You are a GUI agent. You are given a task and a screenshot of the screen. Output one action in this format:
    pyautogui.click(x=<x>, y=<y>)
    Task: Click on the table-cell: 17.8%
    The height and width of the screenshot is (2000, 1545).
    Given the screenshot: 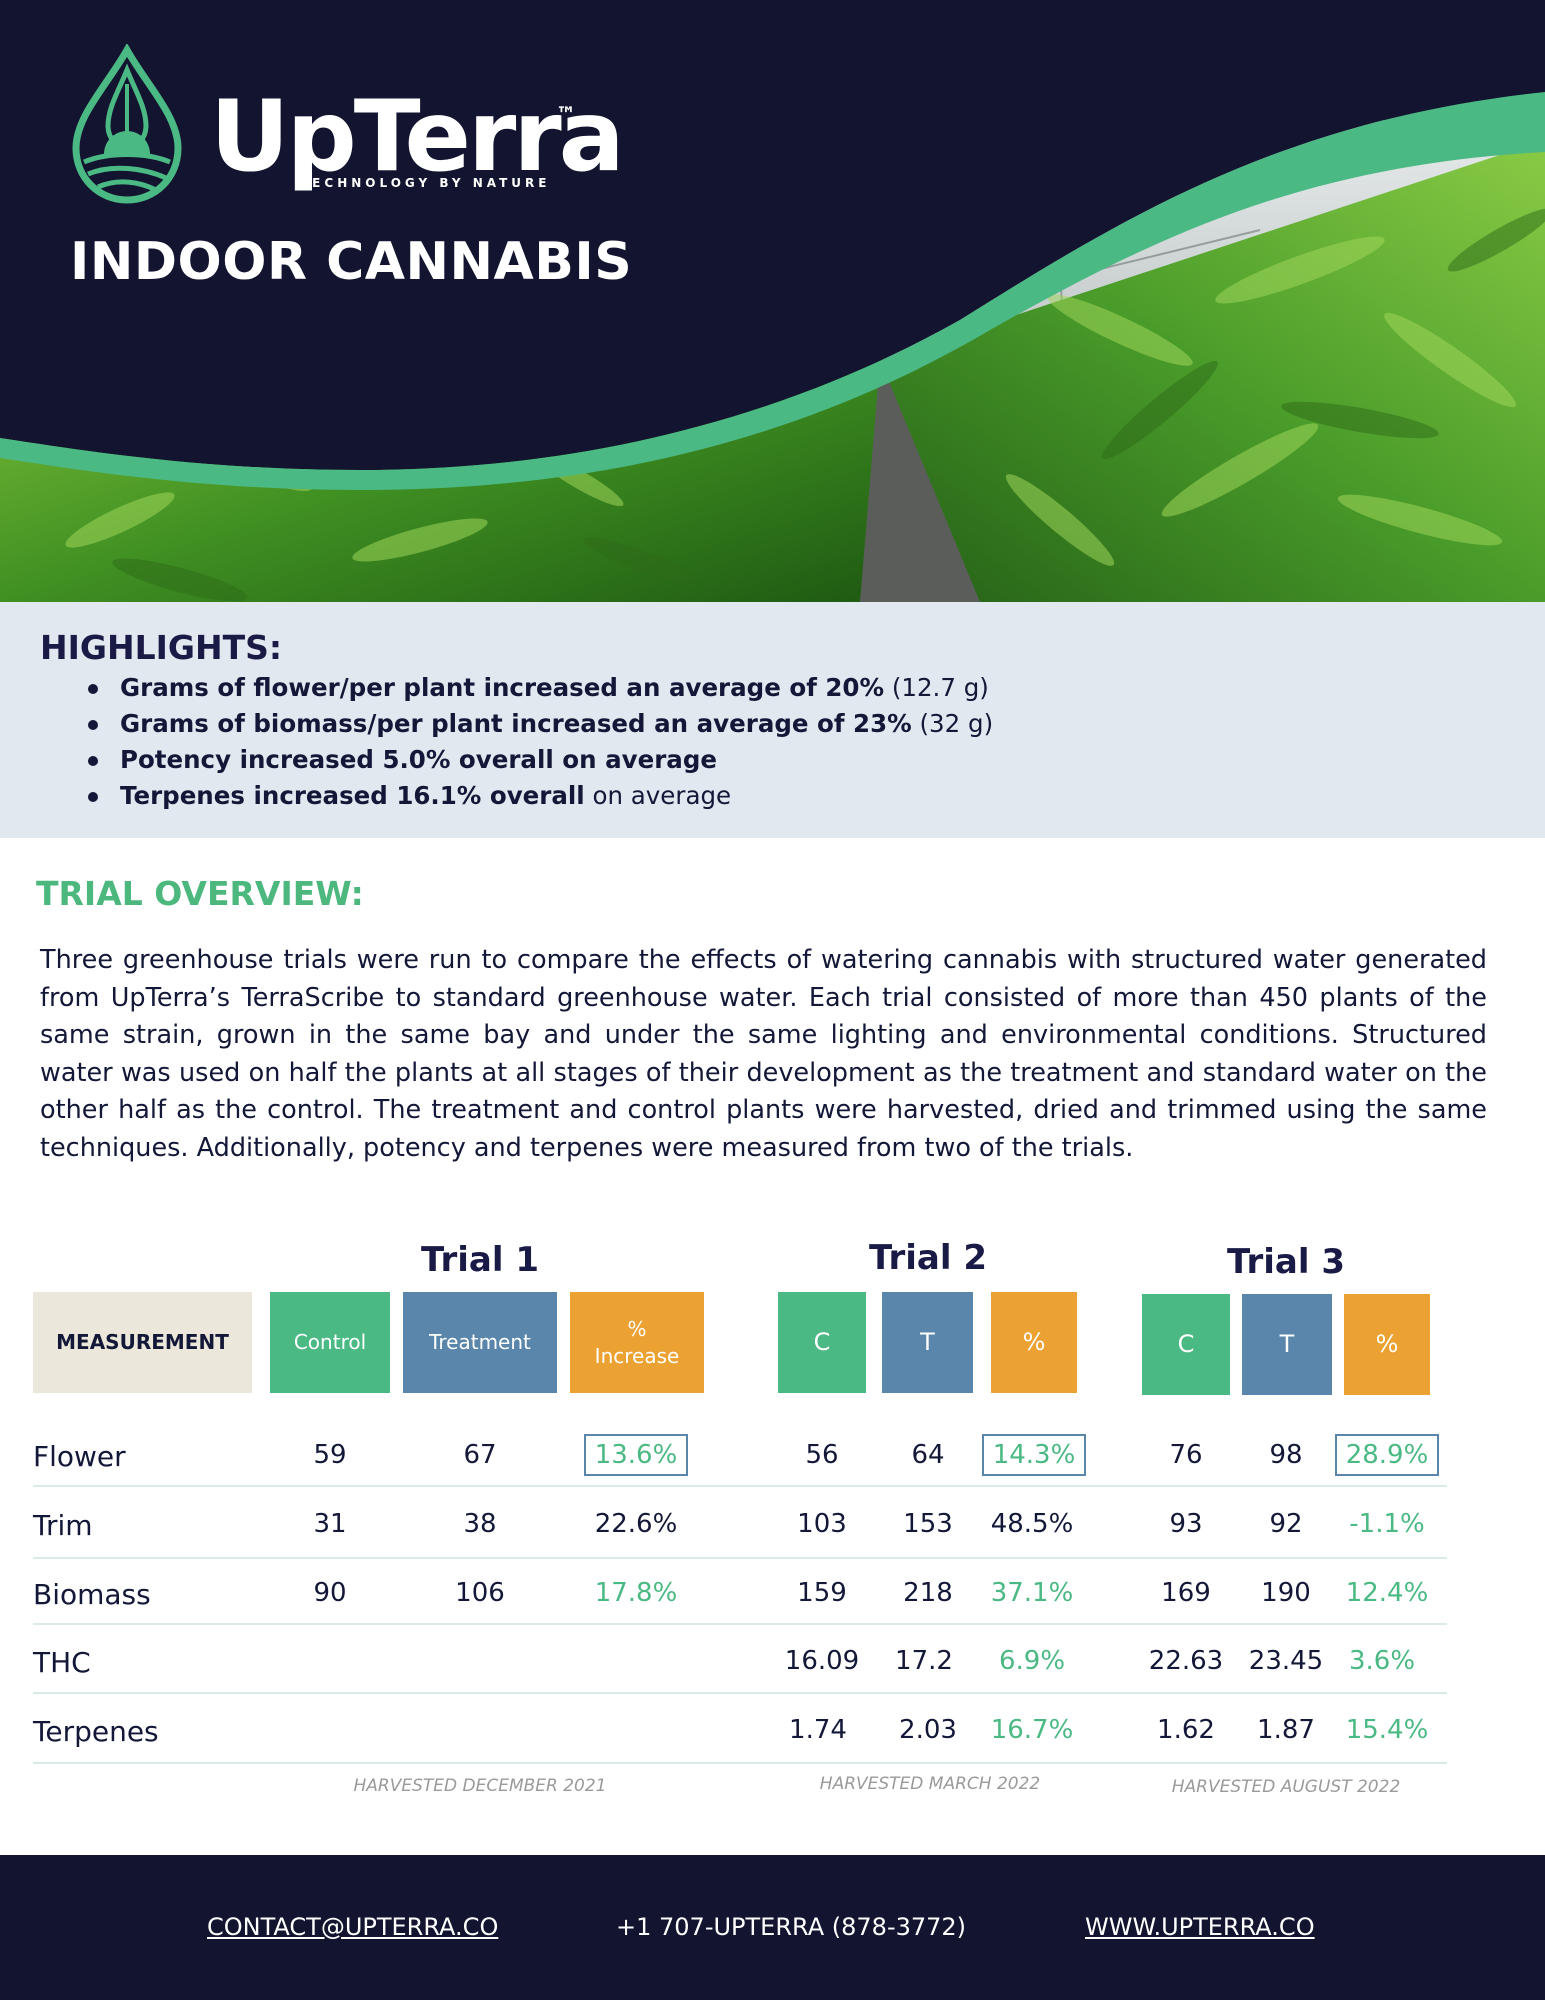 What is the action you would take?
    pyautogui.click(x=636, y=1593)
    